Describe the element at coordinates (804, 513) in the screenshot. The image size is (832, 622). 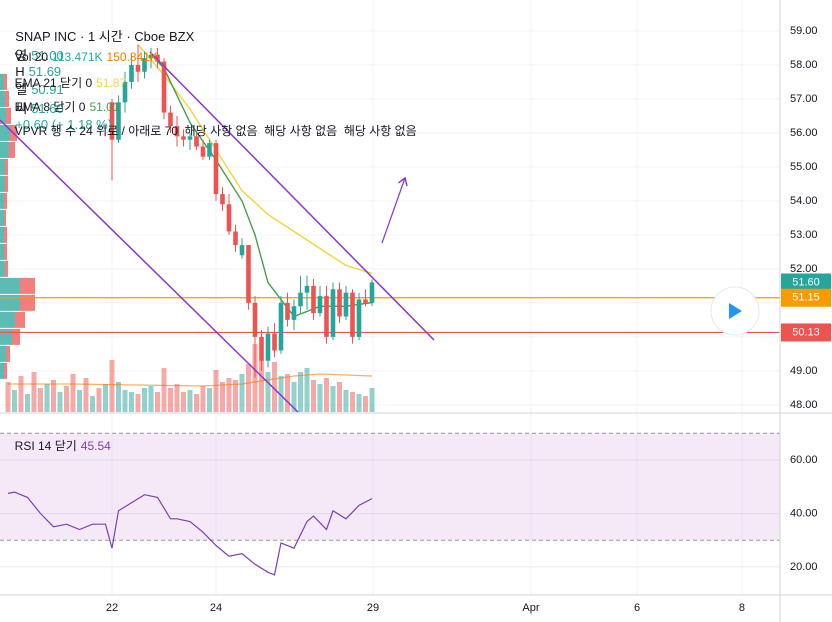
I see `y-tick-label: 40.00` at that location.